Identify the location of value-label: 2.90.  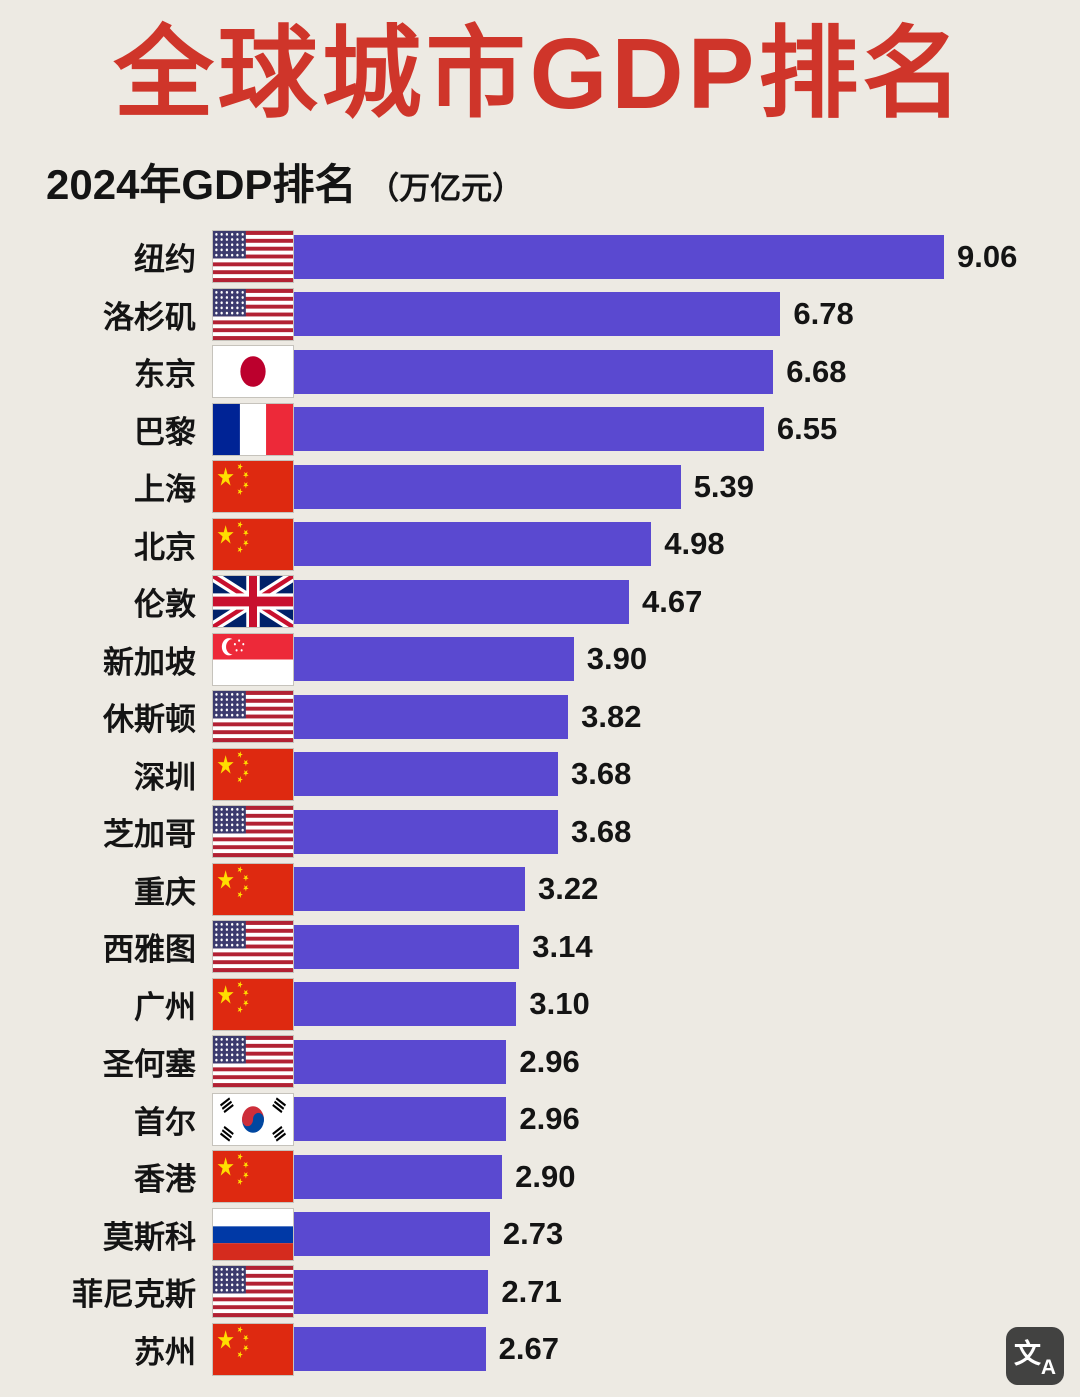
(545, 1176).